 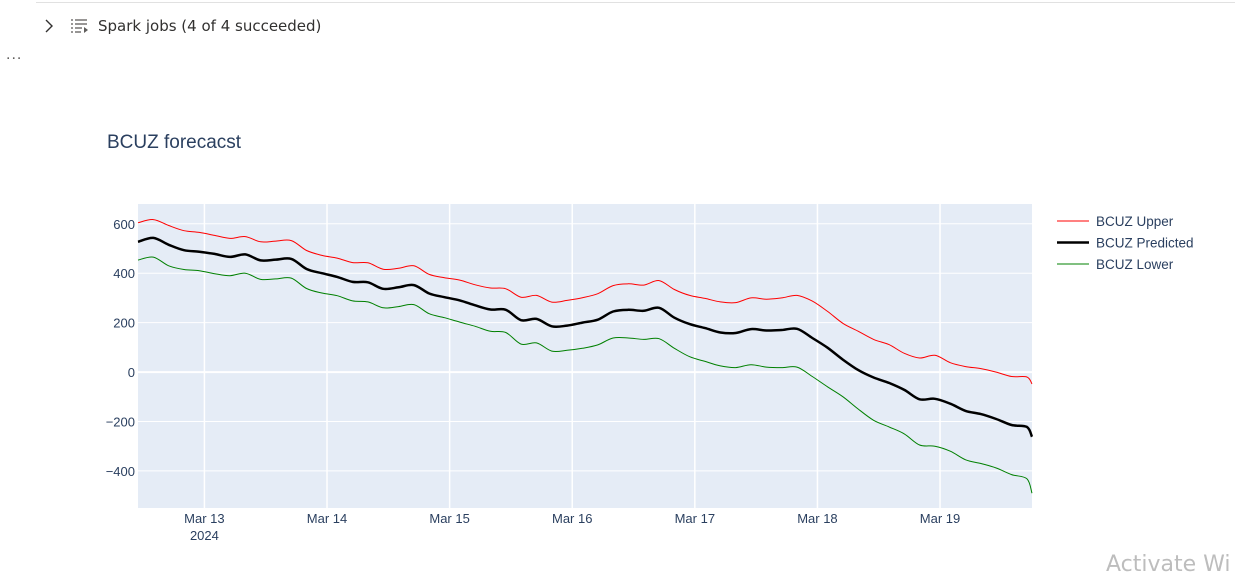 What do you see at coordinates (1135, 221) in the screenshot?
I see `legend-item-bcuz-upper: BCUZ Upper` at bounding box center [1135, 221].